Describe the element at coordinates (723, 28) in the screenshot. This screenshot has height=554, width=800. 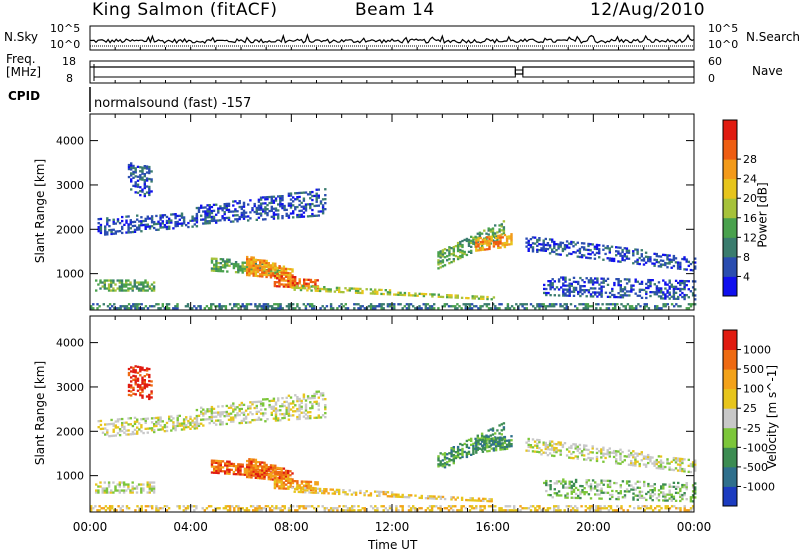
I see `noise-right-tick-top: 10^5` at that location.